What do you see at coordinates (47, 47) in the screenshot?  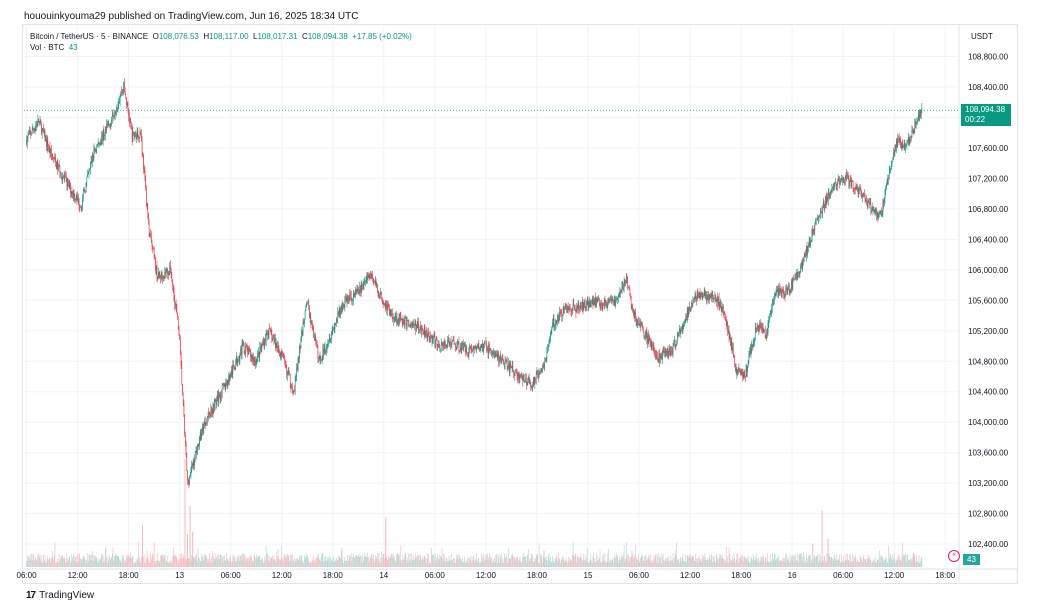 I see `volume-label: Vol · BTC` at bounding box center [47, 47].